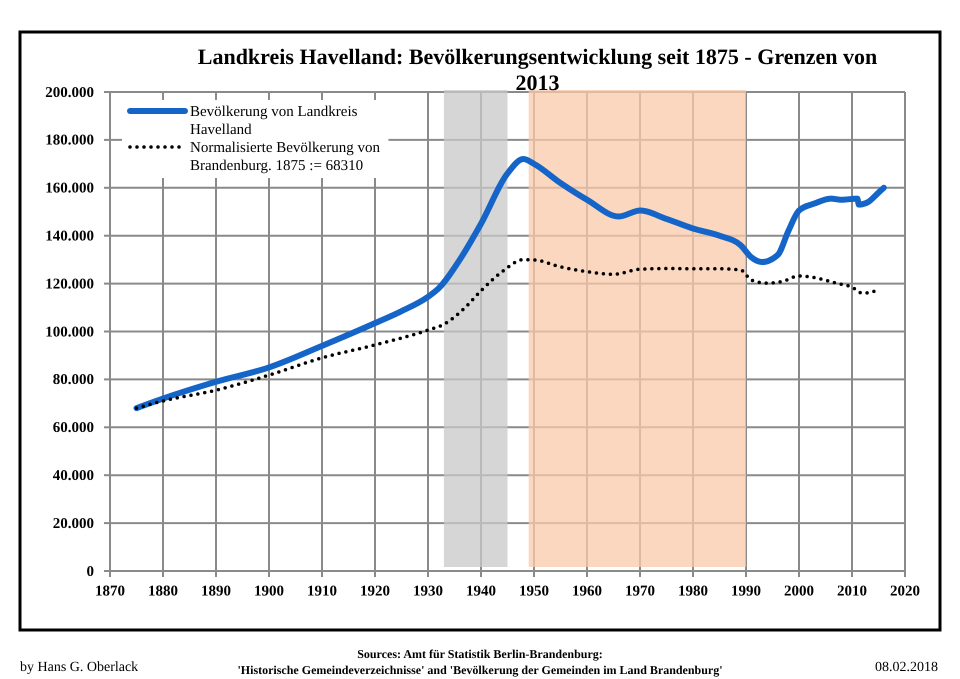 The width and height of the screenshot is (960, 679). What do you see at coordinates (746, 592) in the screenshot?
I see `x-tick-label: 1990` at bounding box center [746, 592].